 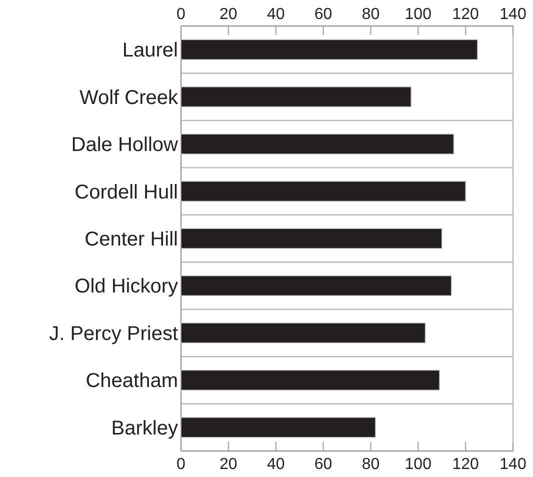 What do you see at coordinates (466, 464) in the screenshot?
I see `x-tick-label: 120` at bounding box center [466, 464].